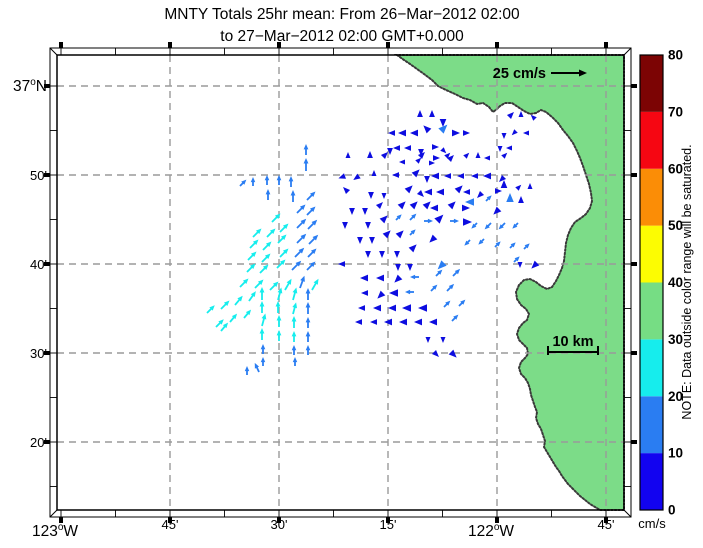 Image resolution: width=703 pixels, height=548 pixels. What do you see at coordinates (627, 513) in the screenshot?
I see `frame-corner` at bounding box center [627, 513].